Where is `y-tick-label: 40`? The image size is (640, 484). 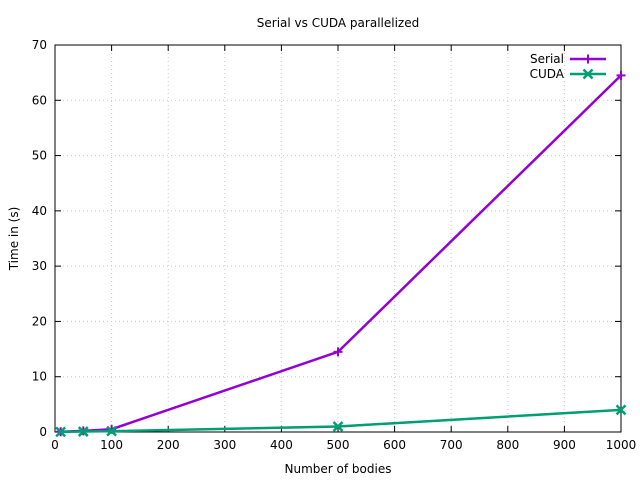
y-tick-label: 40 is located at coordinates (39, 211).